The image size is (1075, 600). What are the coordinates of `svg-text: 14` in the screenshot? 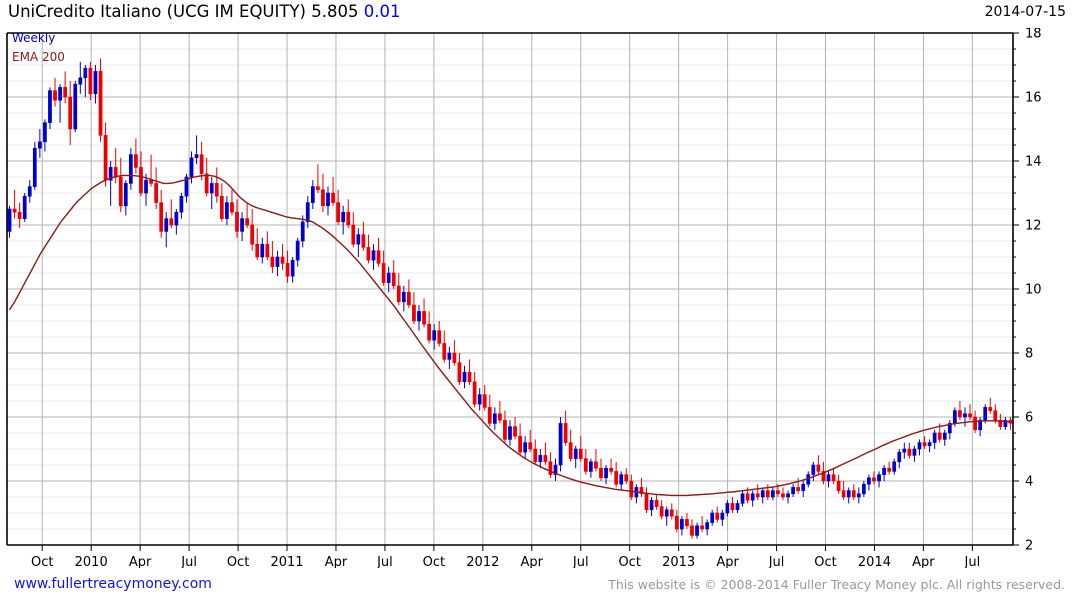 It's located at (1033, 162).